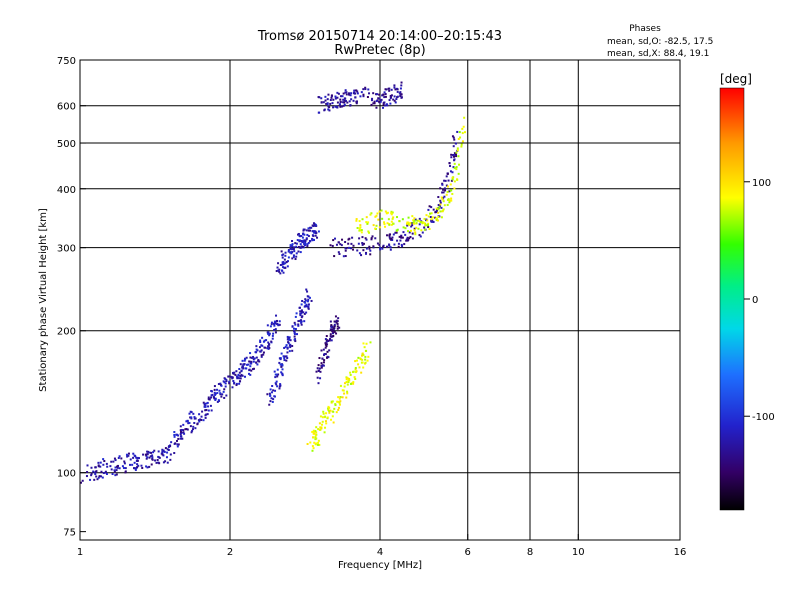 The image size is (800, 600). I want to click on y-tick-label: 500, so click(66, 144).